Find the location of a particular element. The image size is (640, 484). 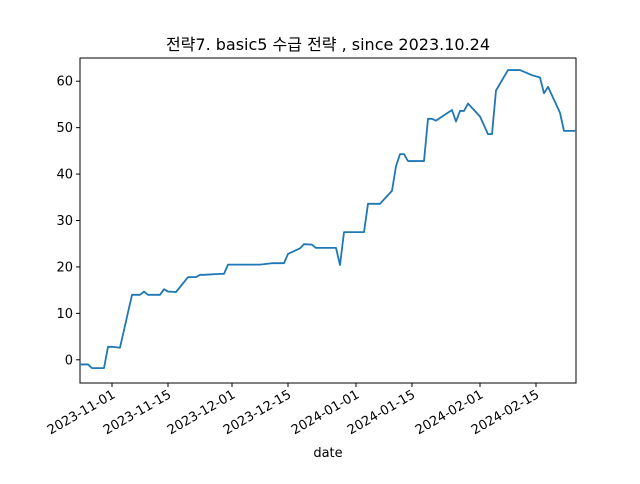

y-tick-label: 50 is located at coordinates (64, 128).